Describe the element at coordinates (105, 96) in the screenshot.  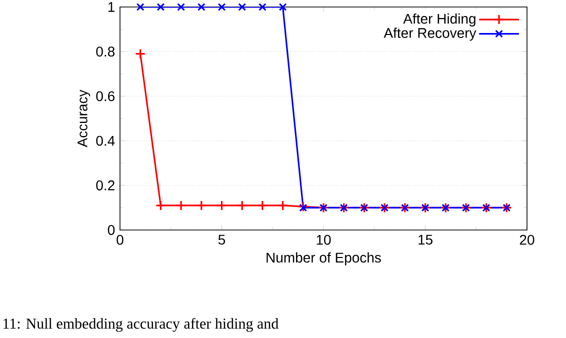
I see `y-tick-label: 0.6` at that location.